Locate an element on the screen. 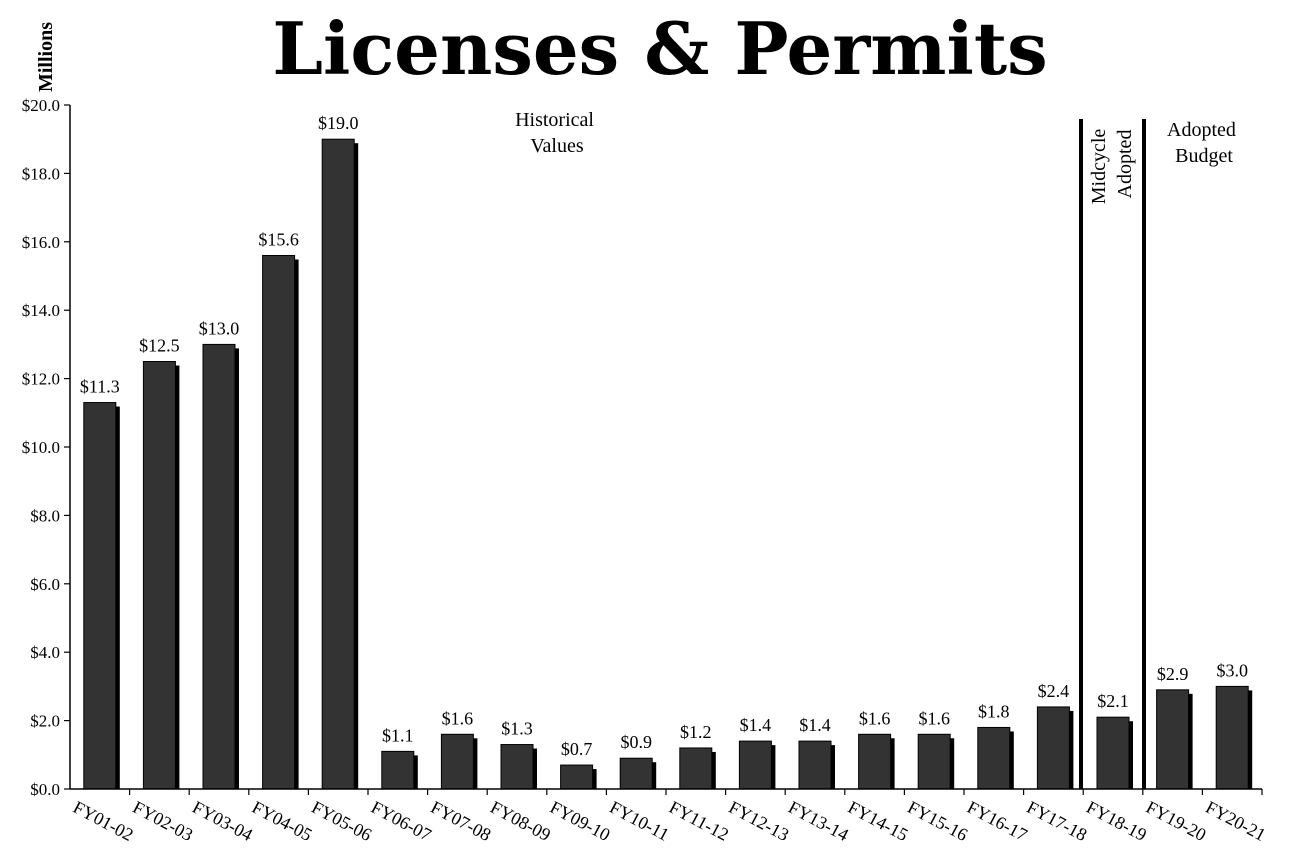 This screenshot has width=1302, height=857. annotation-adopted-line-1: Adopted is located at coordinates (1201, 130).